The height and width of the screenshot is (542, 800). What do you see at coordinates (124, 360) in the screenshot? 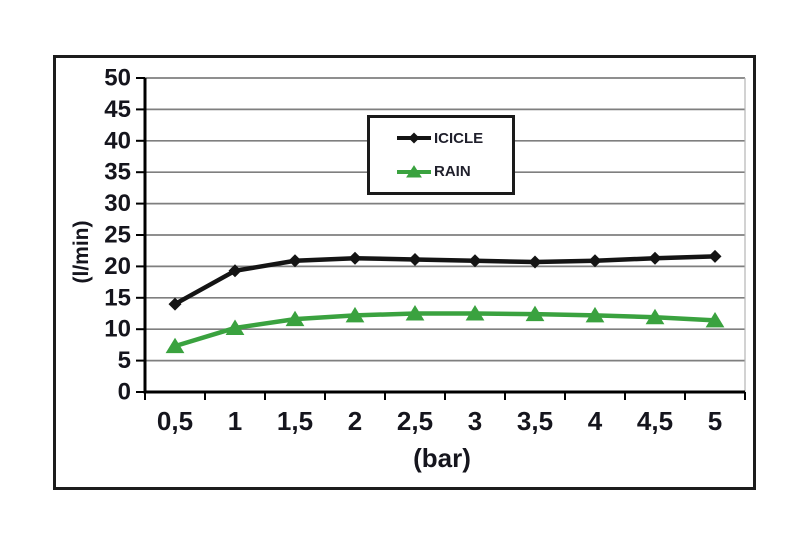
I see `y-tick-label: 5` at bounding box center [124, 360].